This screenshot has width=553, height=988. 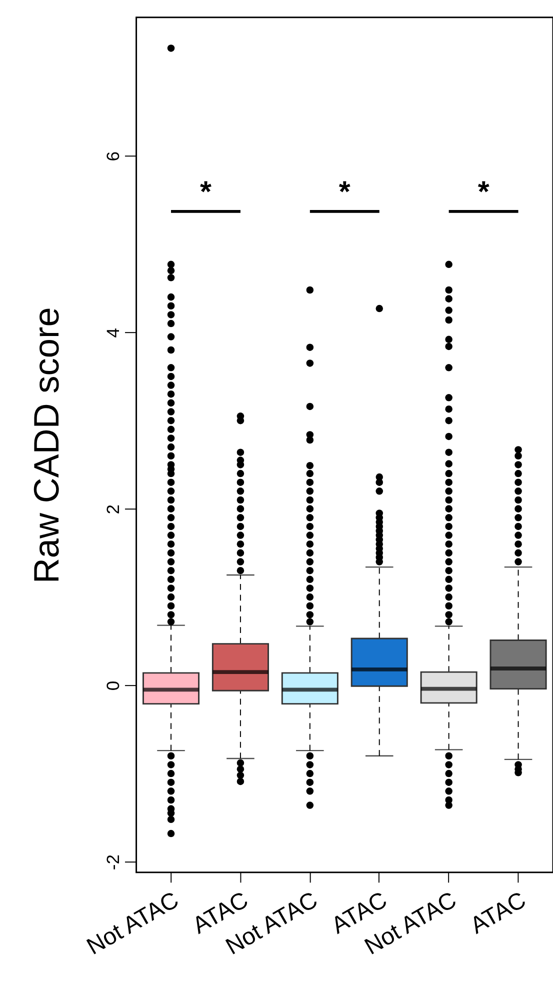 What do you see at coordinates (113, 156) in the screenshot?
I see `y-tick-label: 6` at bounding box center [113, 156].